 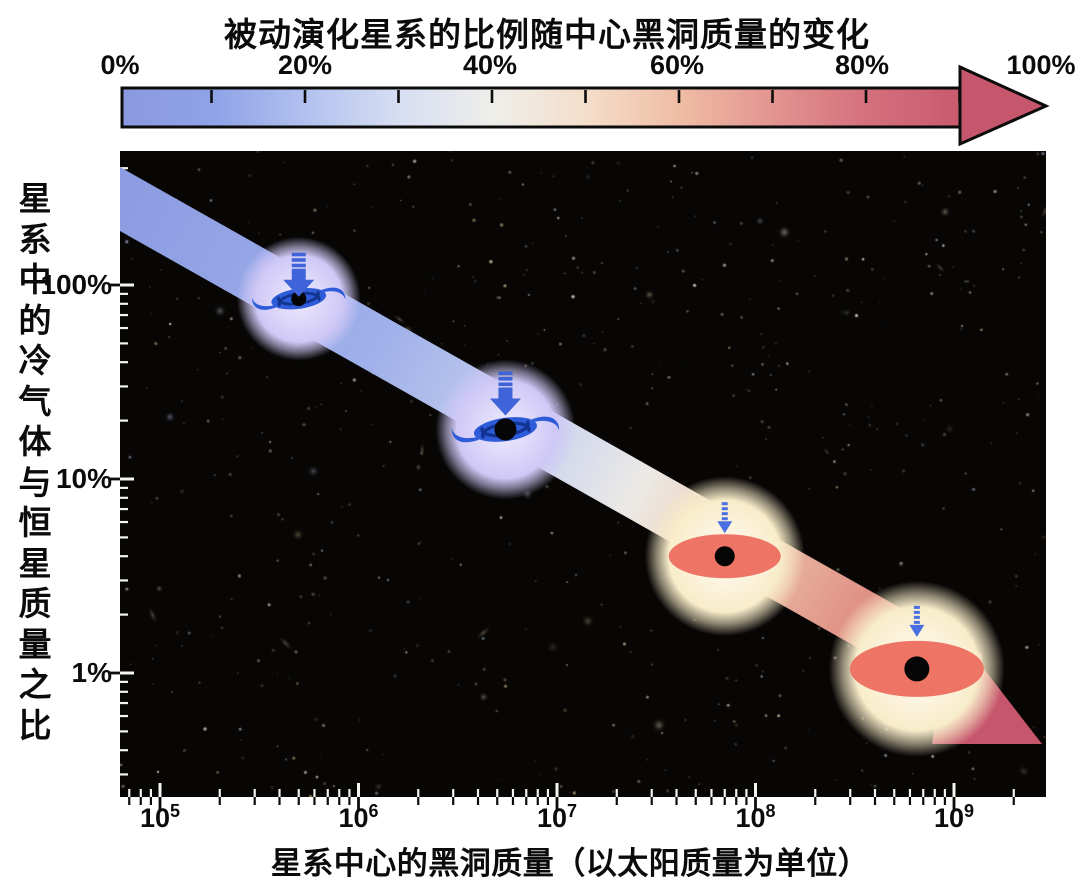 I want to click on y-axis-title-char: 的, so click(x=35, y=321).